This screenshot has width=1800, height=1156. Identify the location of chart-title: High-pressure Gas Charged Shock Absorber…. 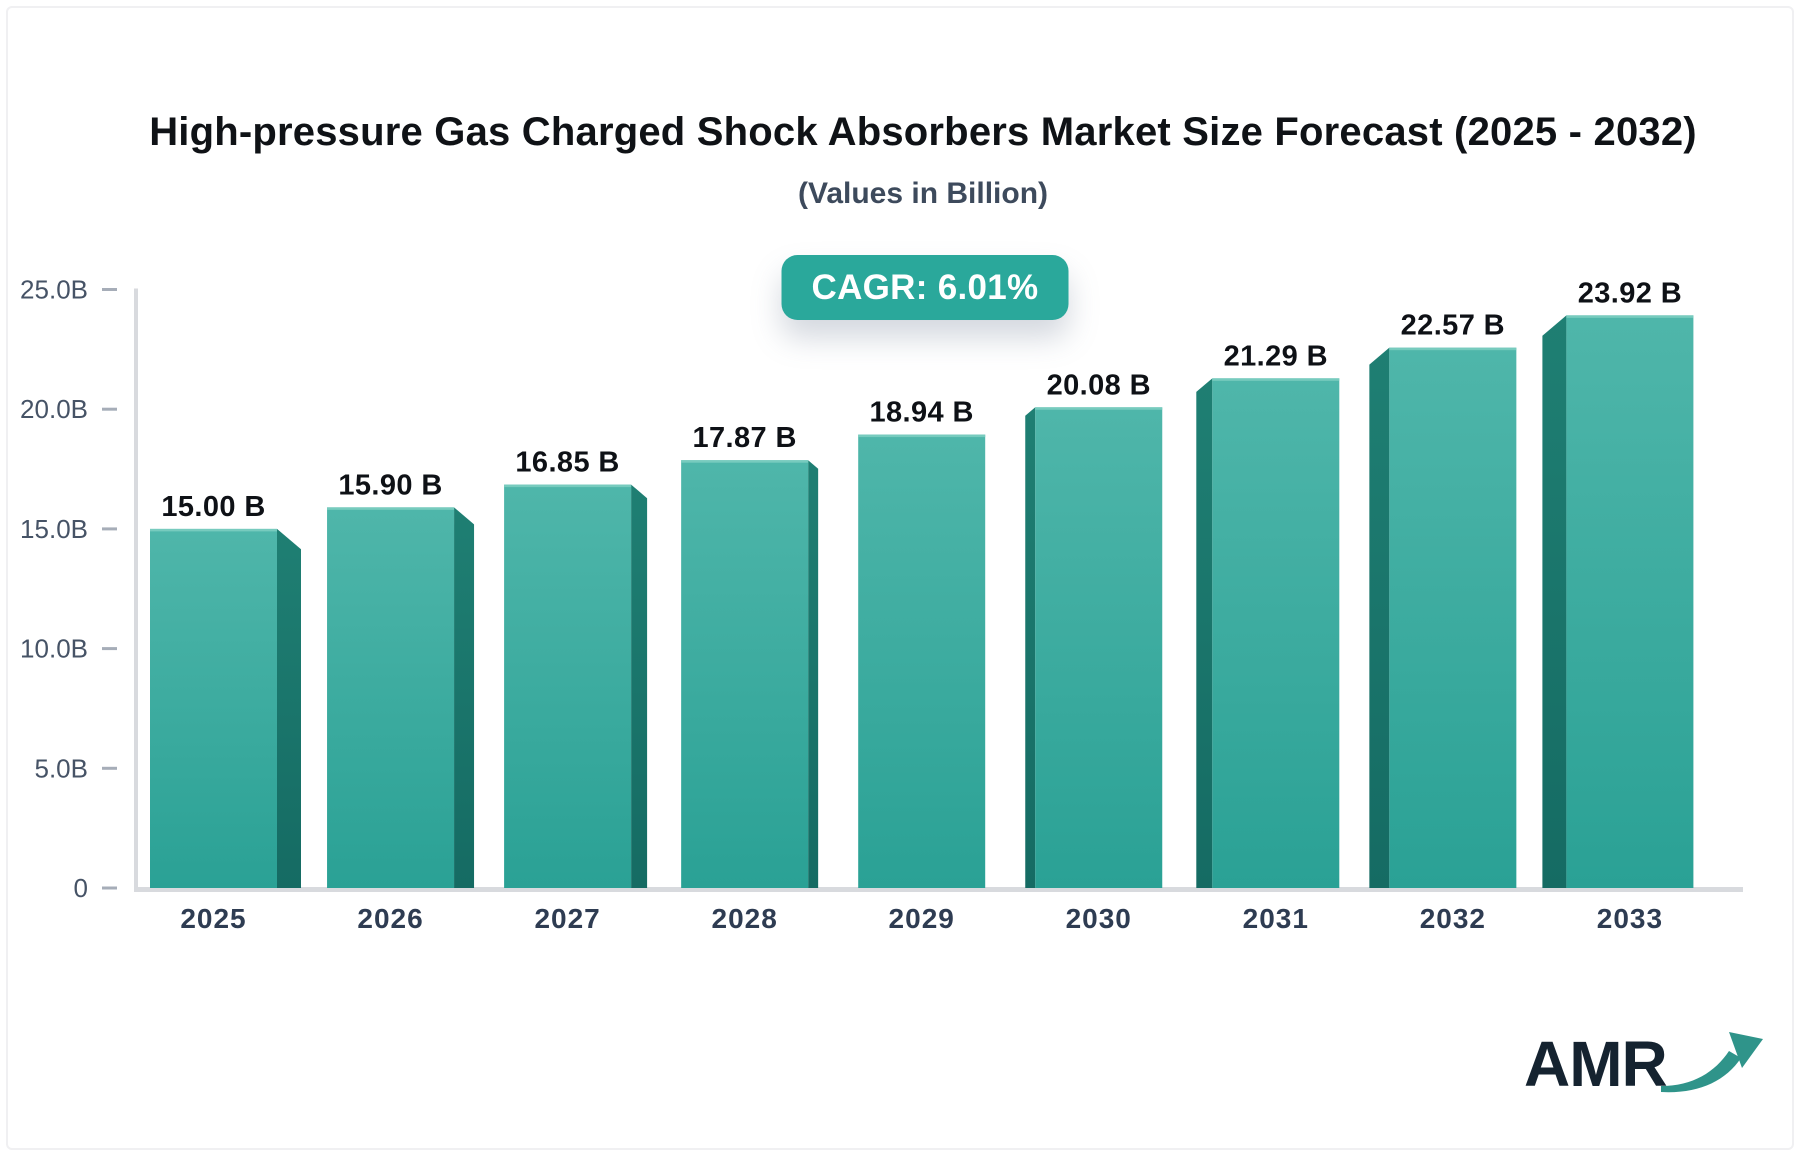
(923, 132).